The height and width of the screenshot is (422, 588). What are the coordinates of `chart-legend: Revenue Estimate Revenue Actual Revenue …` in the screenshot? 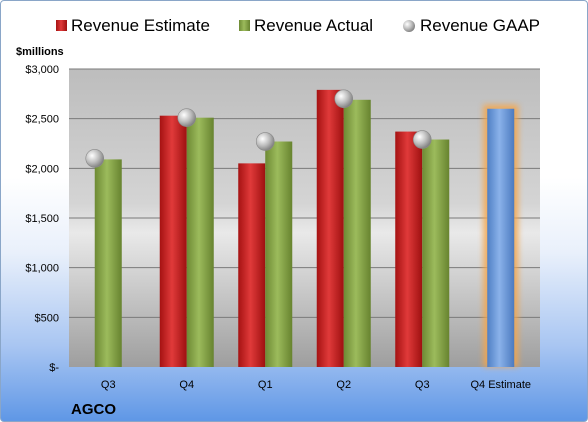 It's located at (298, 25).